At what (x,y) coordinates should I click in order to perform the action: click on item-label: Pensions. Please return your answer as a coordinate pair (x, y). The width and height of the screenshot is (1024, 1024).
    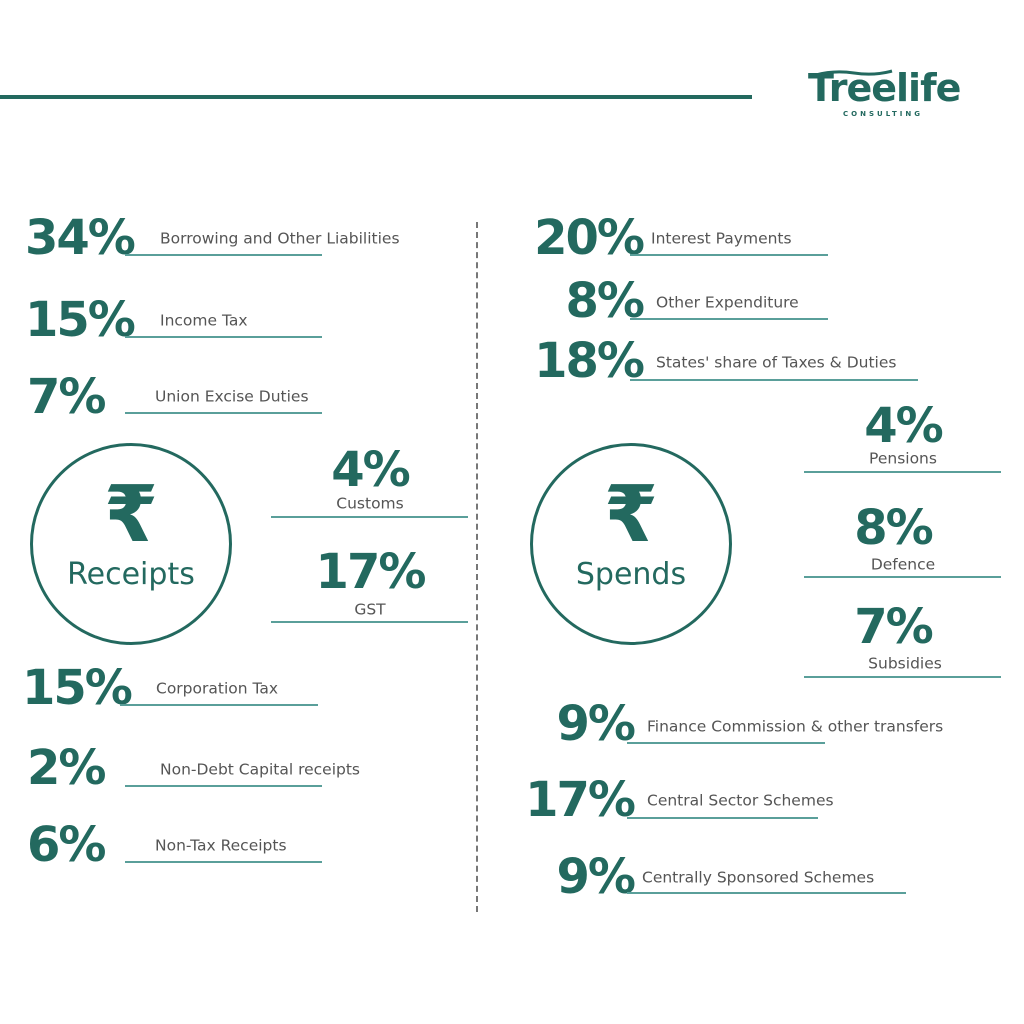
    Looking at the image, I should click on (903, 458).